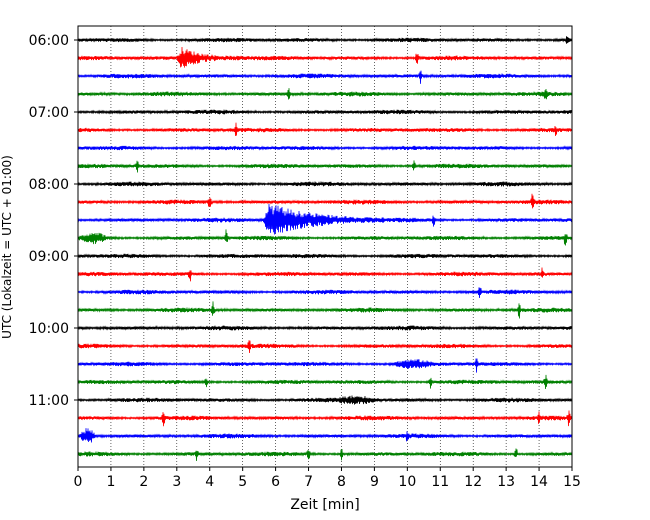 The width and height of the screenshot is (650, 520). I want to click on y-tick-label: 07:00, so click(49, 113).